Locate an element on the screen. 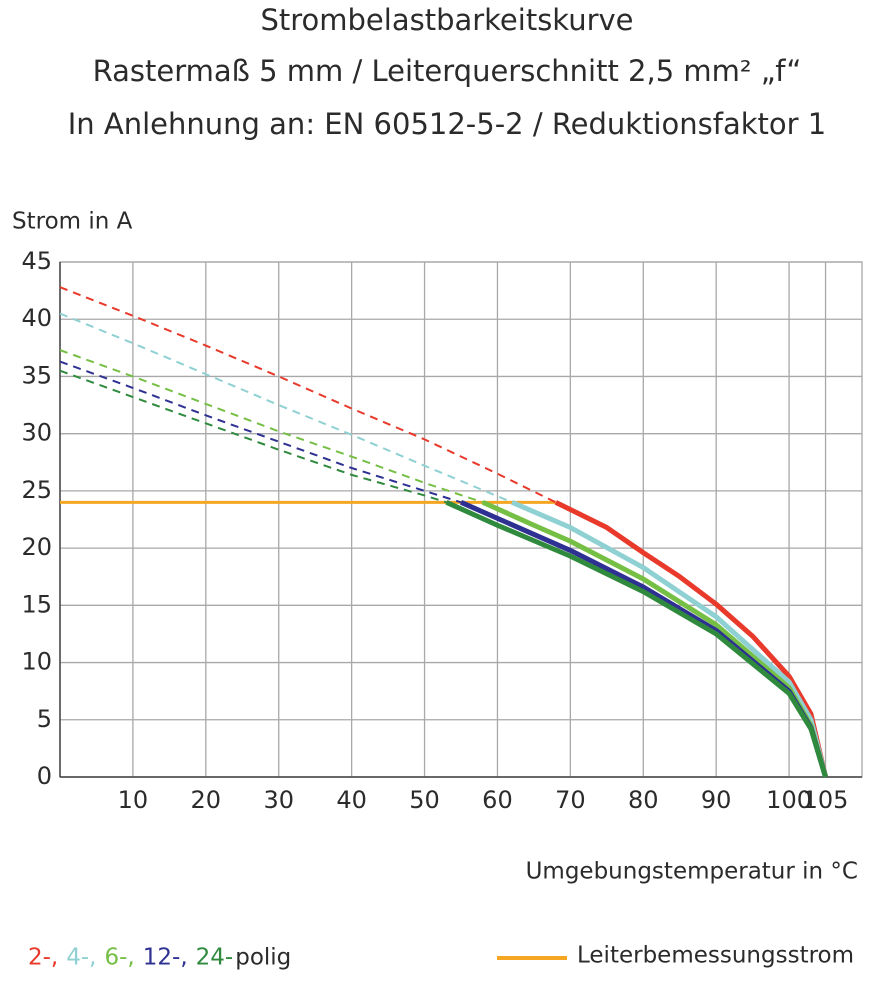  legend-label: 4-, is located at coordinates (81, 958).